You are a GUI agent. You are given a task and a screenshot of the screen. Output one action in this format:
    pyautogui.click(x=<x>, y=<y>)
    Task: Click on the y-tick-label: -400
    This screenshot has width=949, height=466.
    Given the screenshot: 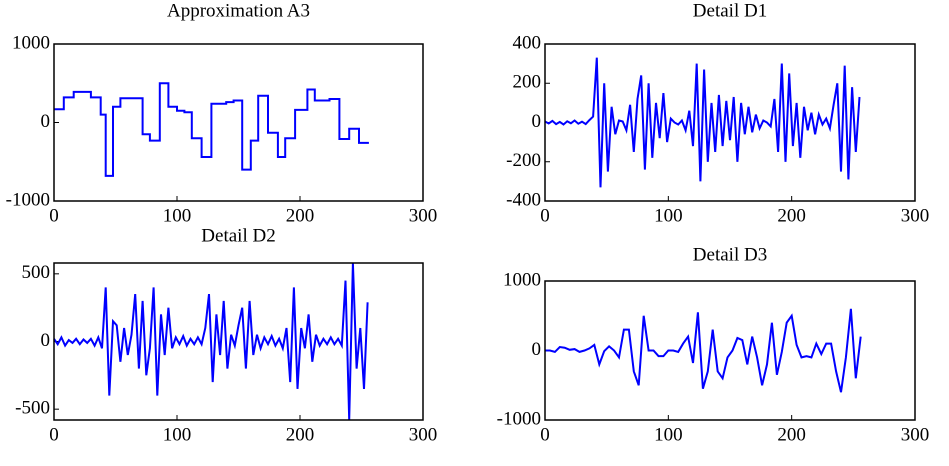 What is the action you would take?
    pyautogui.click(x=523, y=199)
    